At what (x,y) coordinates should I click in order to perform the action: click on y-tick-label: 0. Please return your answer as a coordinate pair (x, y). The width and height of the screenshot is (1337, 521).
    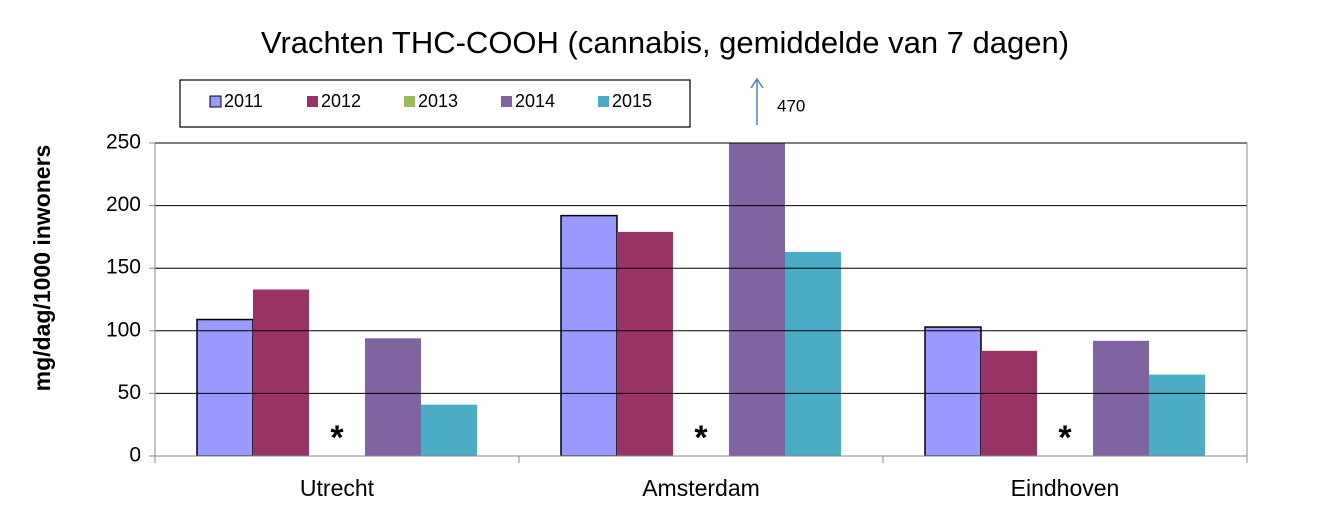
    Looking at the image, I should click on (135, 455).